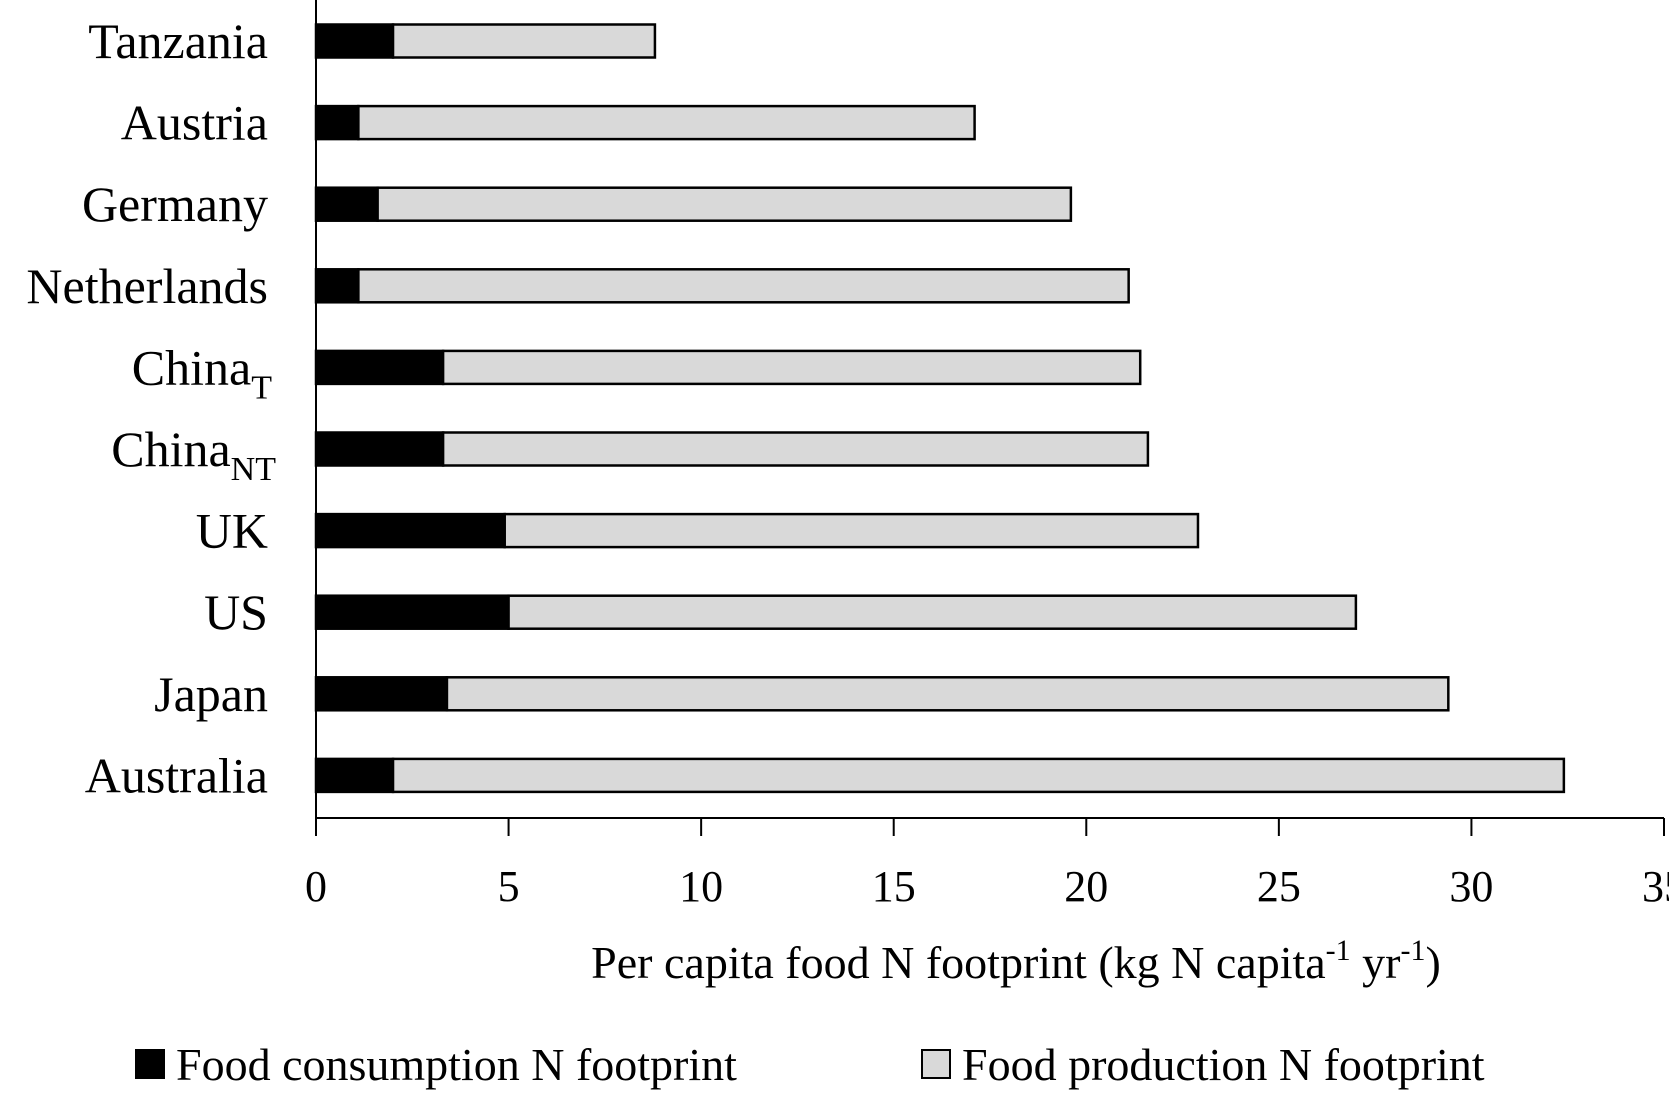  I want to click on x-tick-label-5: 25, so click(1279, 886).